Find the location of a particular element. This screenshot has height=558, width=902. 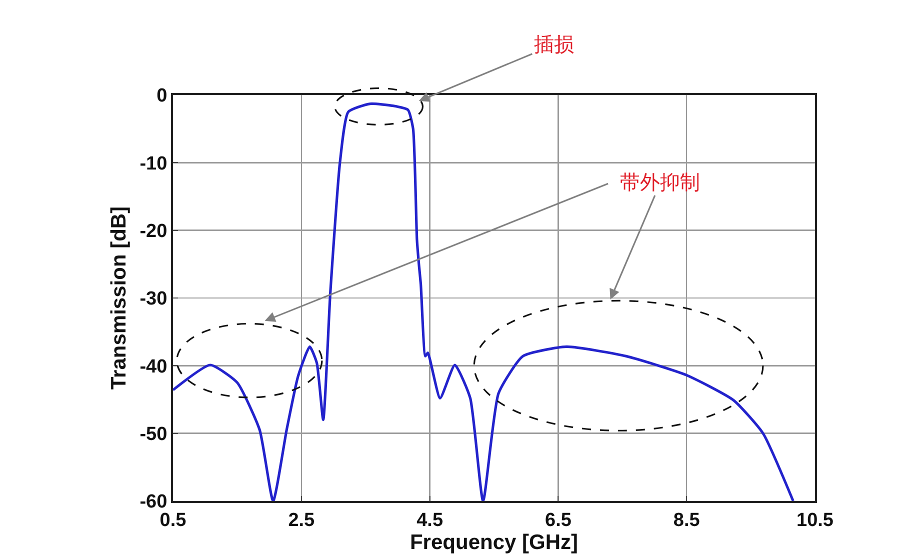

x-tick-label: 8.5 is located at coordinates (686, 520).